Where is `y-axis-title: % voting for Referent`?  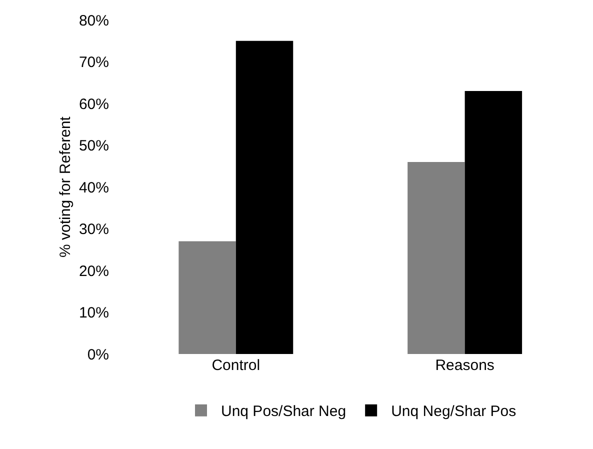
y-axis-title: % voting for Referent is located at coordinates (65, 187).